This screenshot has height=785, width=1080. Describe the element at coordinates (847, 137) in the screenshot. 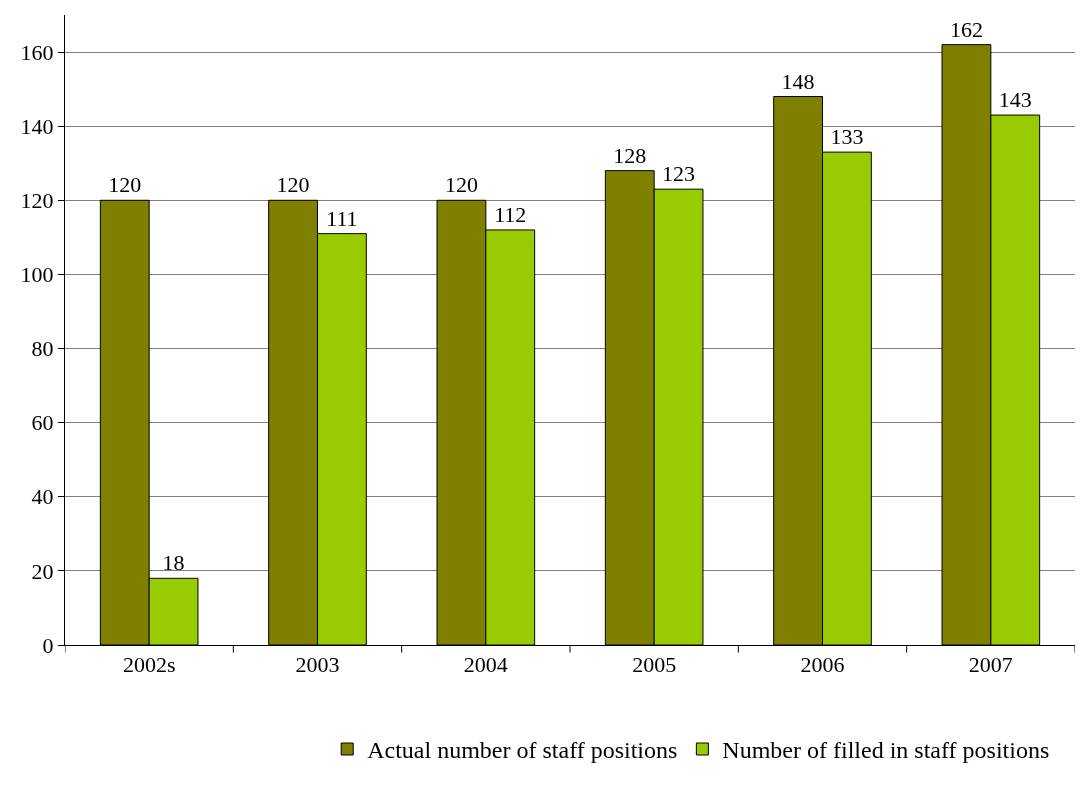

I see `data-label: 133` at that location.